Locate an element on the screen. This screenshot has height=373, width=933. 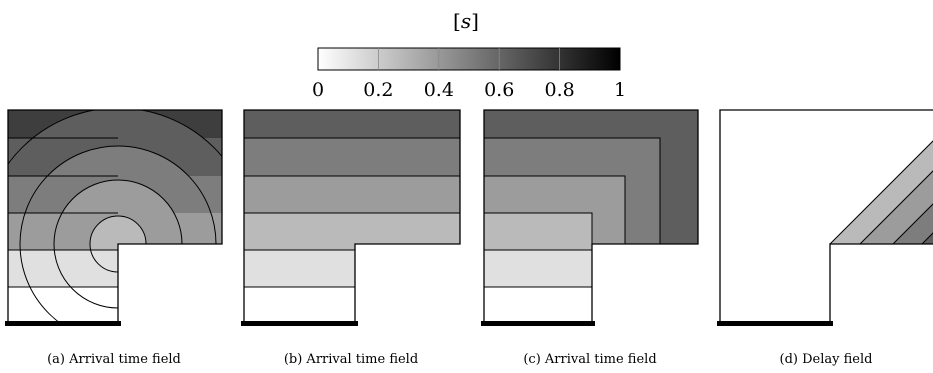
colorbar-tick-label: 0.6 is located at coordinates (499, 90).